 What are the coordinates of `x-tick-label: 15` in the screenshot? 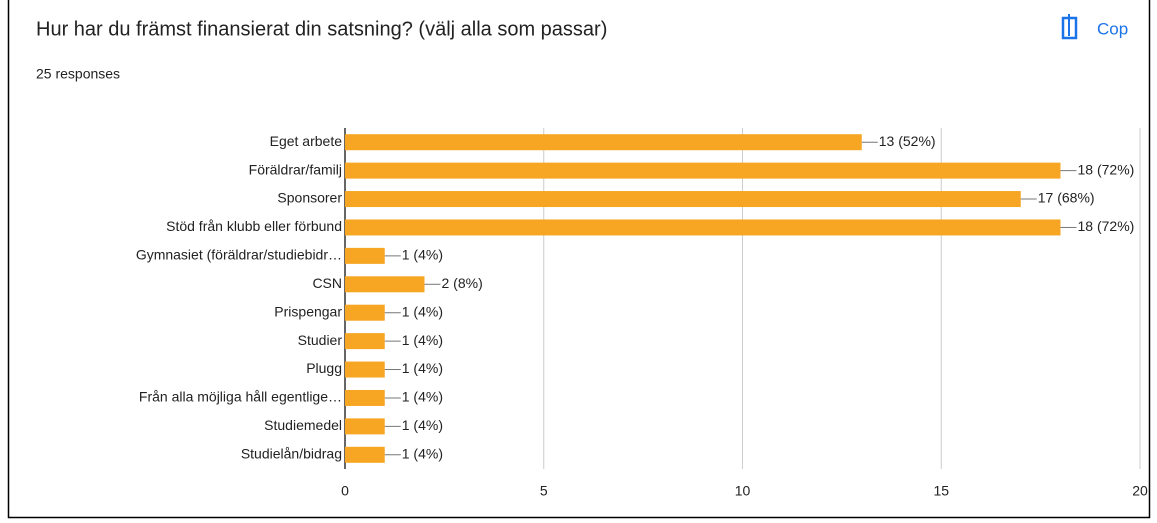 It's located at (941, 491).